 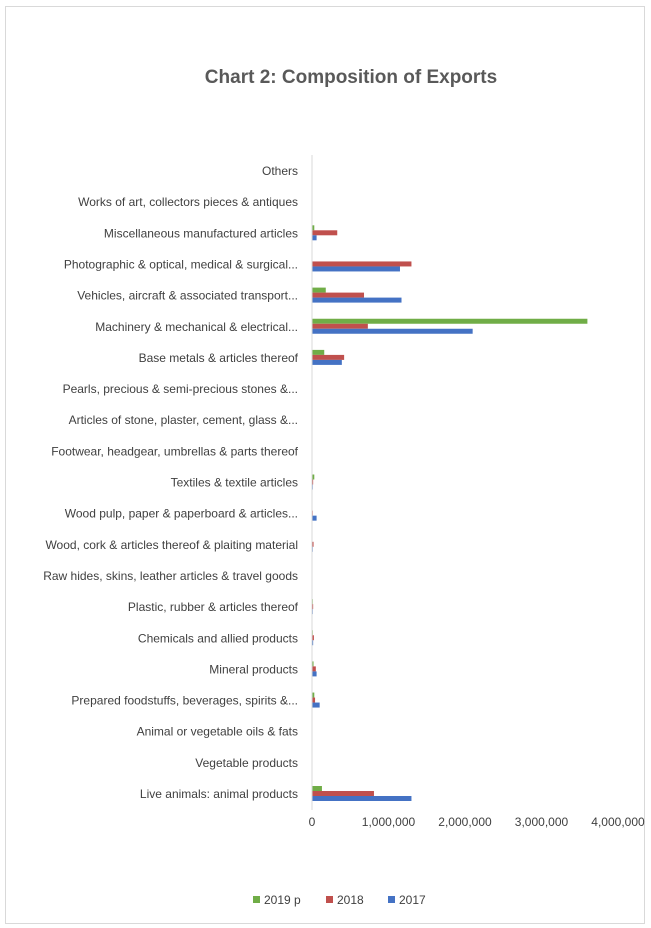 I want to click on x-tick-label: 1,000,000, so click(x=389, y=822).